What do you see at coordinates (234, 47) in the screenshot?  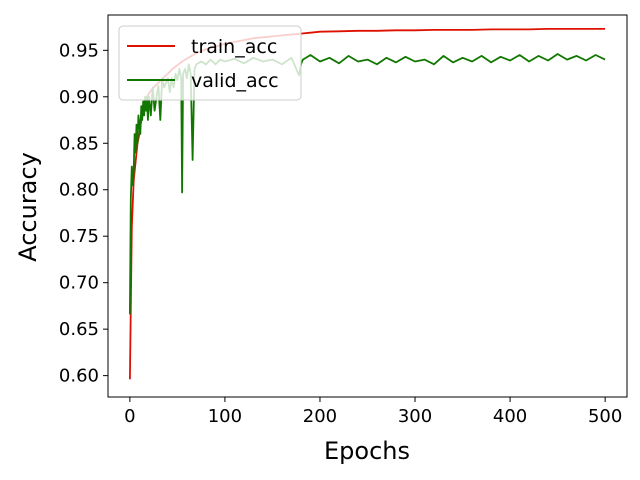 I see `legend-label-train-acc: train_acc` at bounding box center [234, 47].